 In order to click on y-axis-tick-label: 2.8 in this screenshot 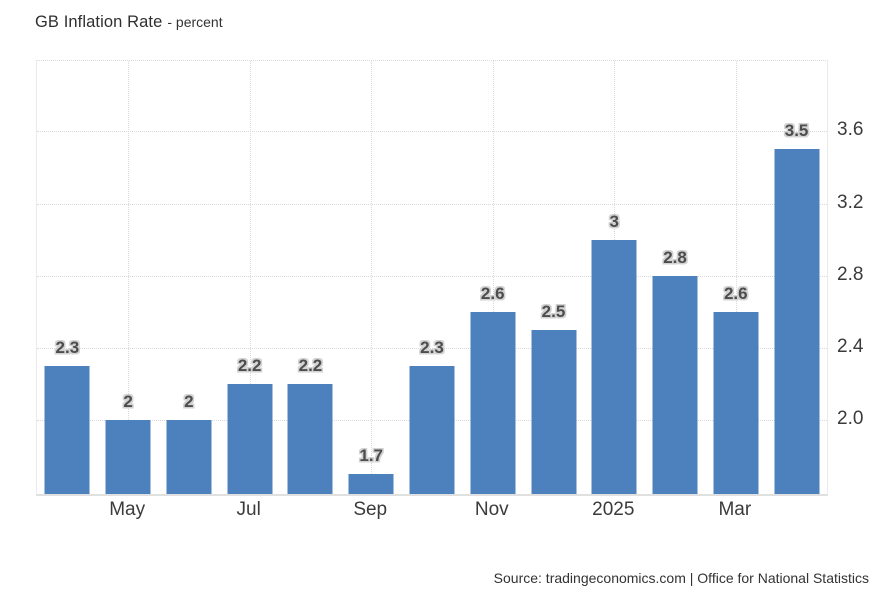, I will do `click(850, 274)`.